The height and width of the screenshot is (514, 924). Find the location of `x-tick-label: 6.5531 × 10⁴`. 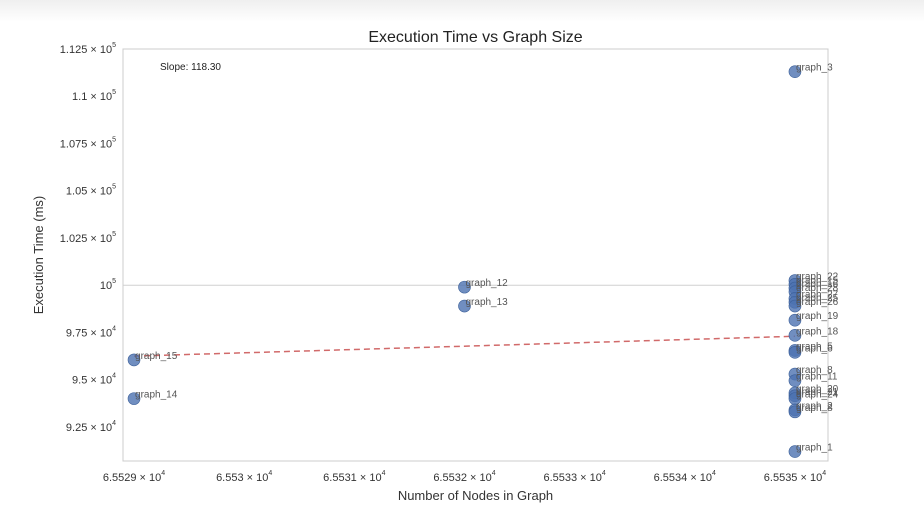

x-tick-label: 6.5531 × 10⁴ is located at coordinates (354, 477).